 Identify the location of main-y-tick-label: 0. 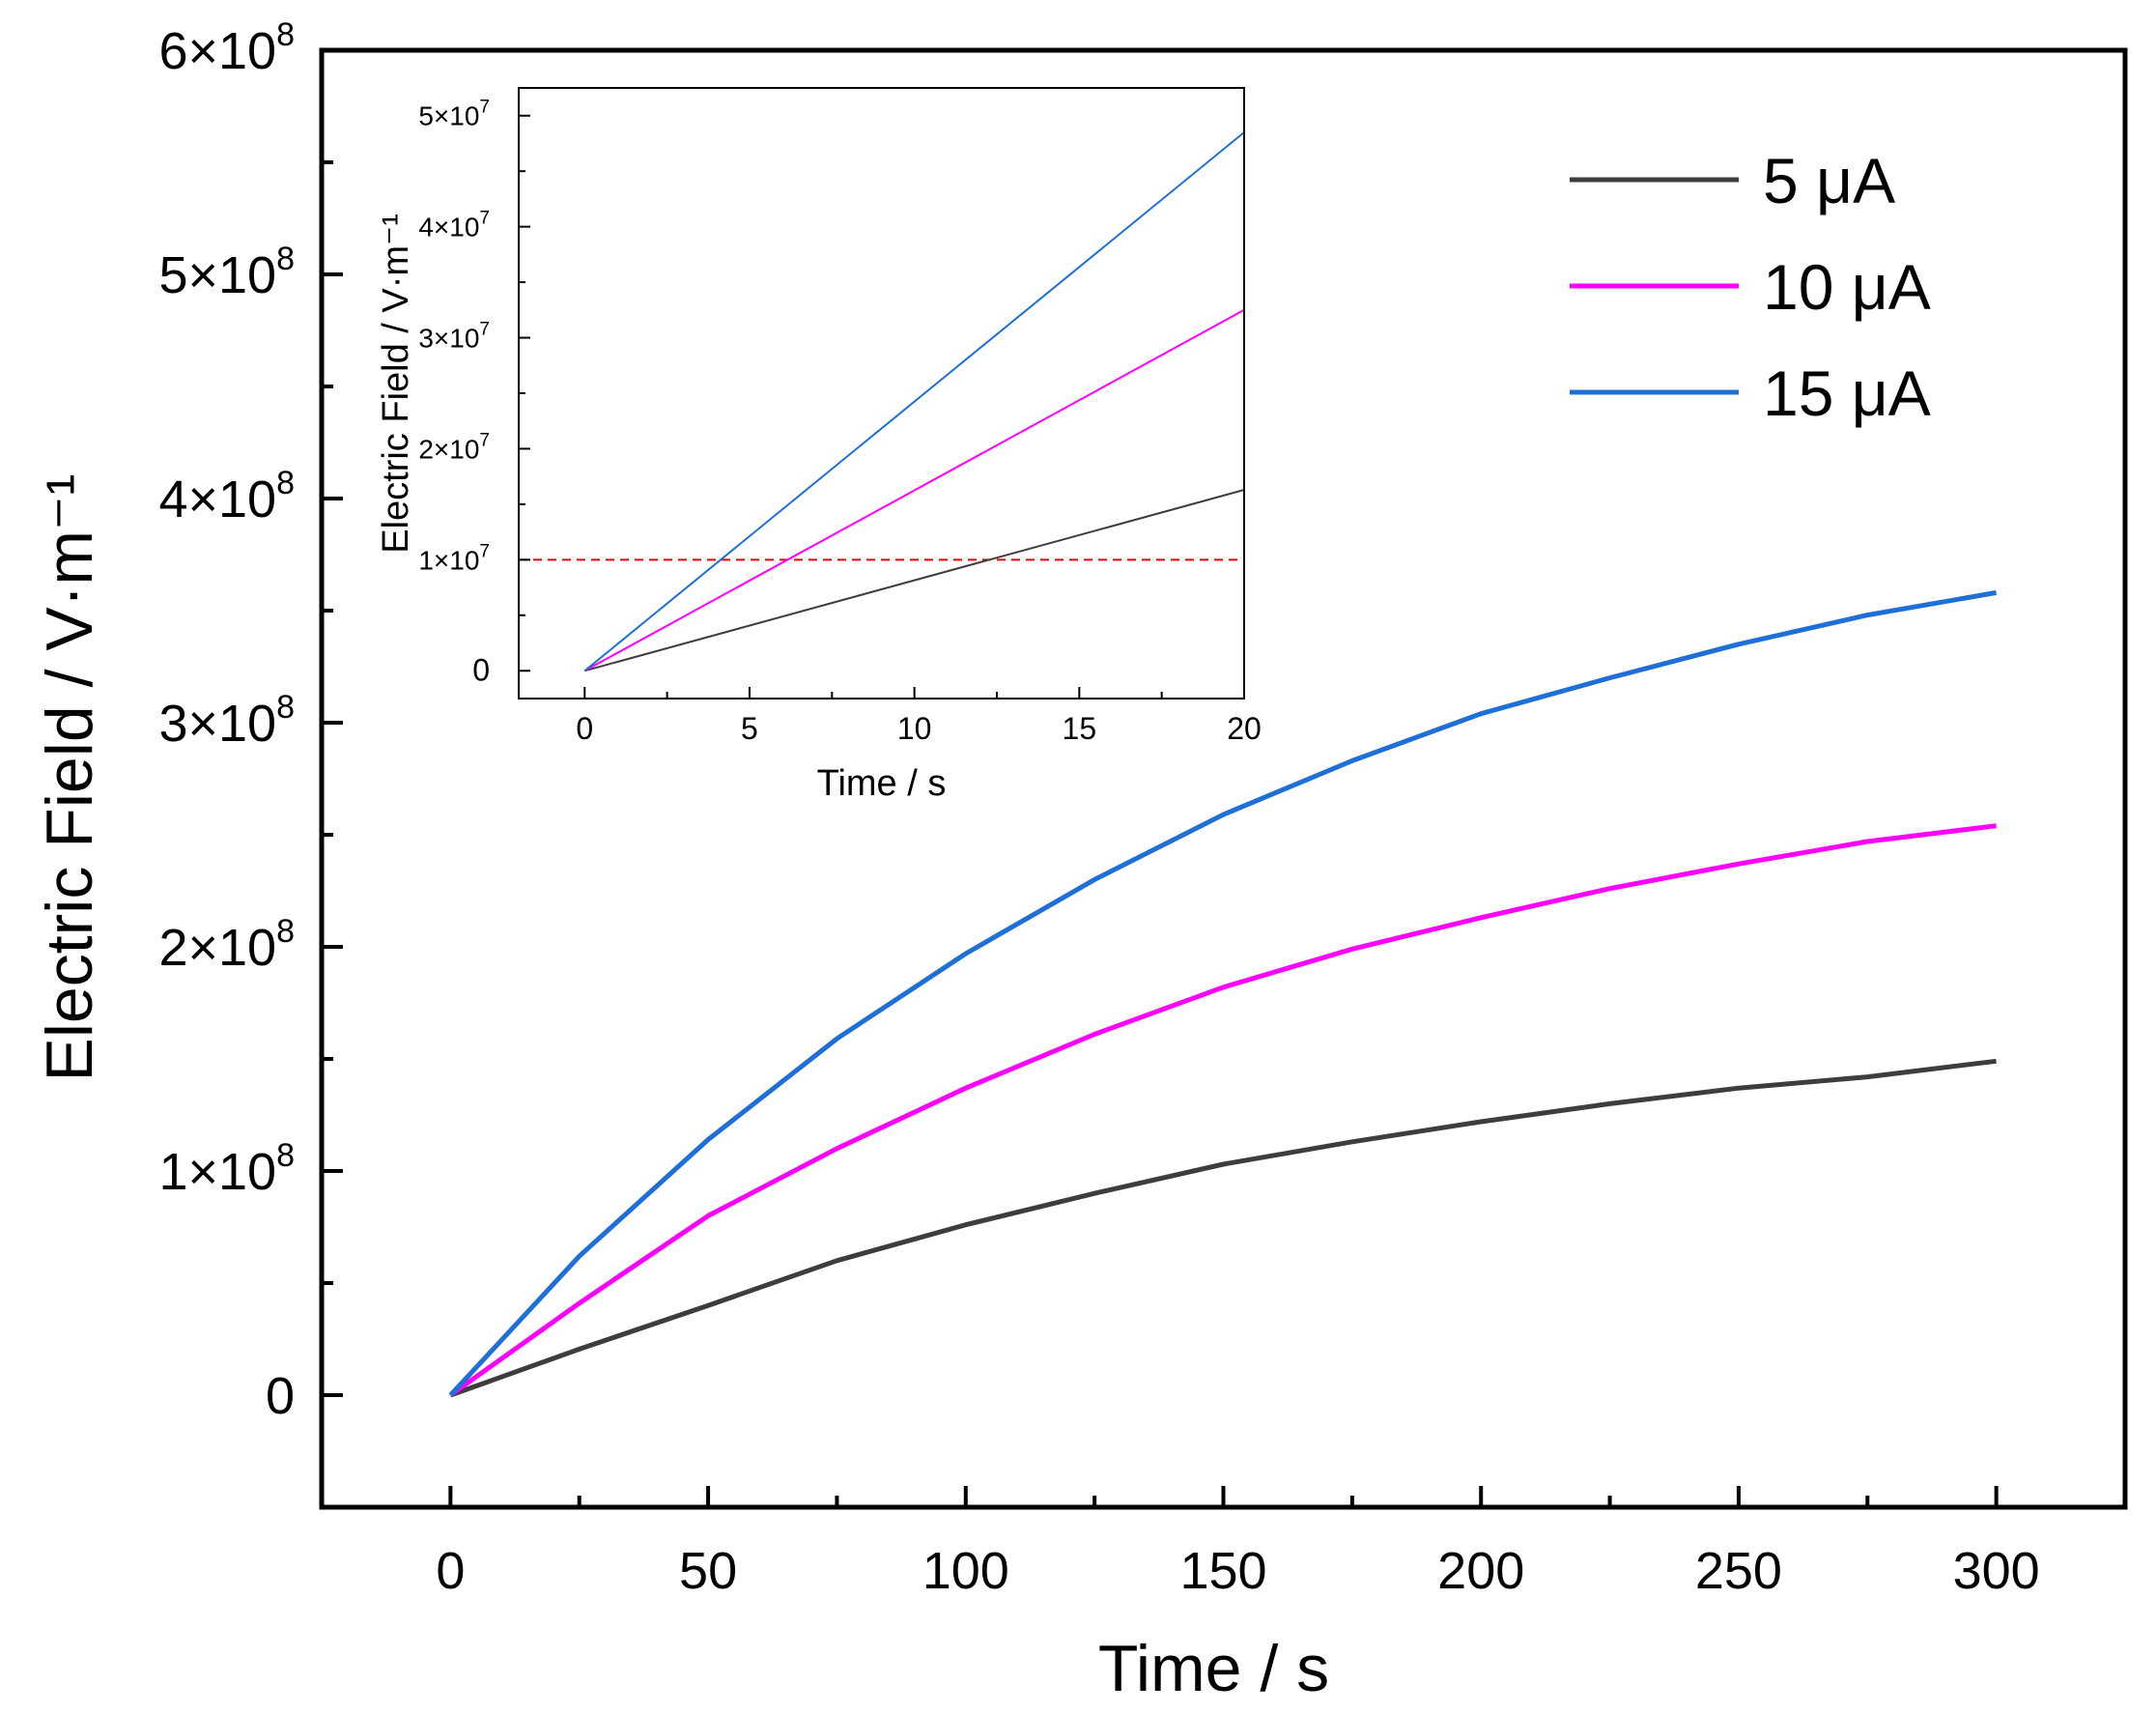
(280, 1396).